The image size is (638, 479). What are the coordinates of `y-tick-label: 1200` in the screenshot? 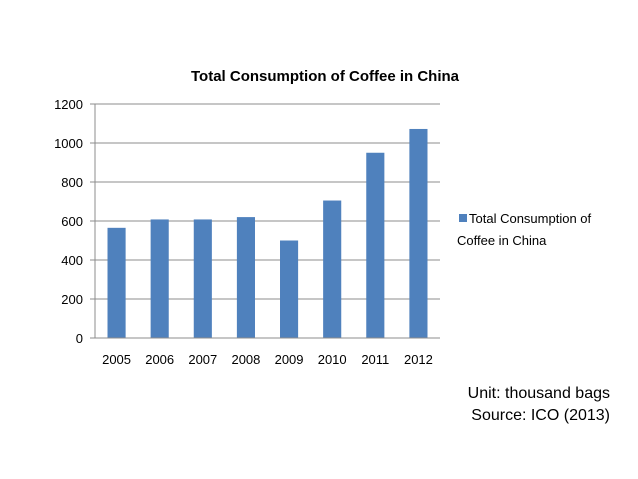 It's located at (68, 104).